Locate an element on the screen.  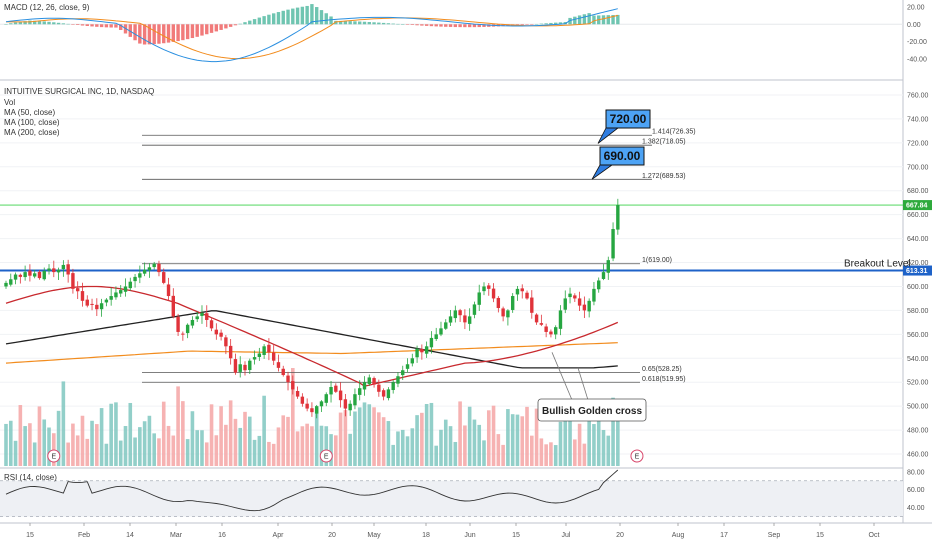
time-tick-label: 17 is located at coordinates (724, 535).